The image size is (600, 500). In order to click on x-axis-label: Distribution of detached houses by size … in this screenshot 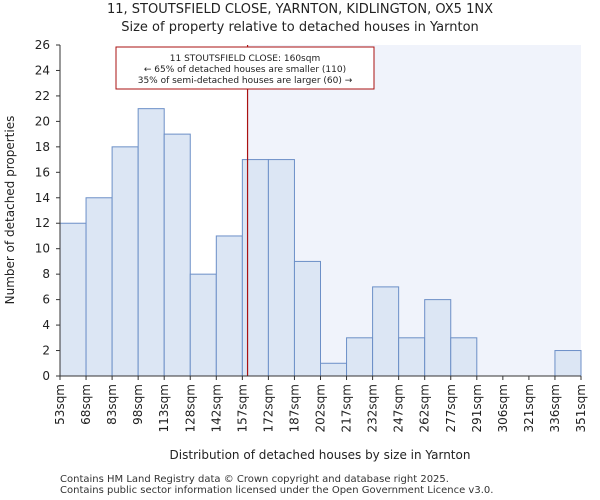, I will do `click(320, 455)`.